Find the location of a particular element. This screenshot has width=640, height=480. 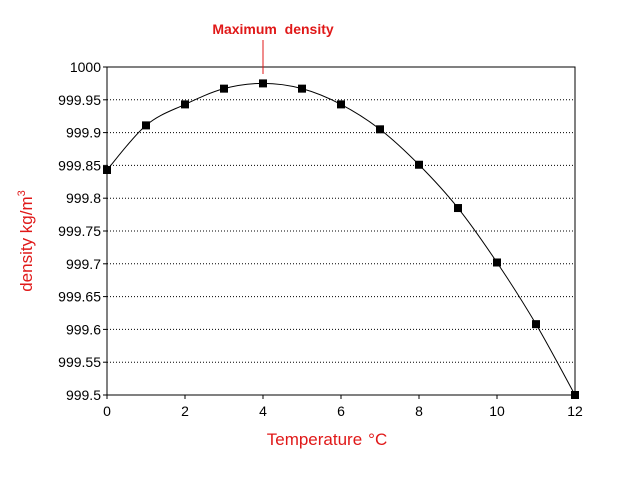

x-tick-label: 12 is located at coordinates (575, 411).